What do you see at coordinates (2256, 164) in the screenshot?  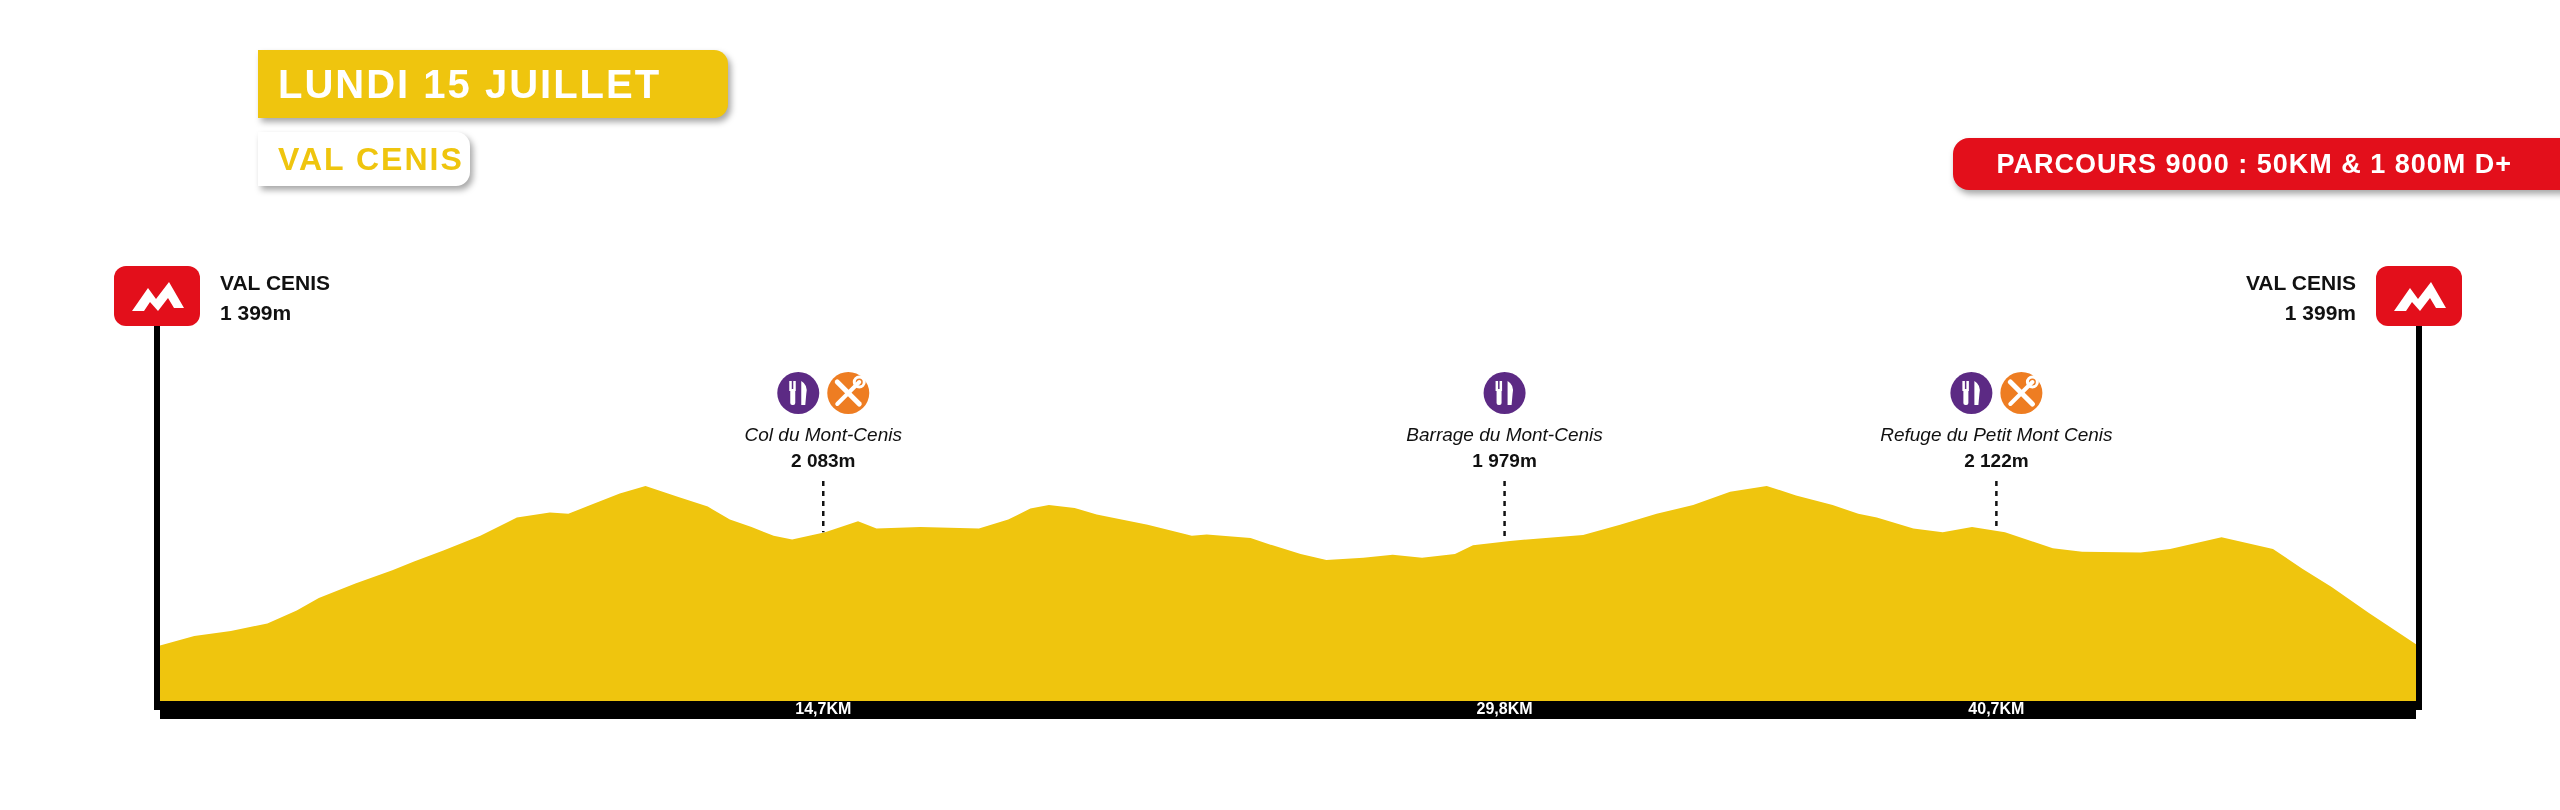 I see `text: PARCOURS 9000 : 50KM & 1 800M D+` at bounding box center [2256, 164].